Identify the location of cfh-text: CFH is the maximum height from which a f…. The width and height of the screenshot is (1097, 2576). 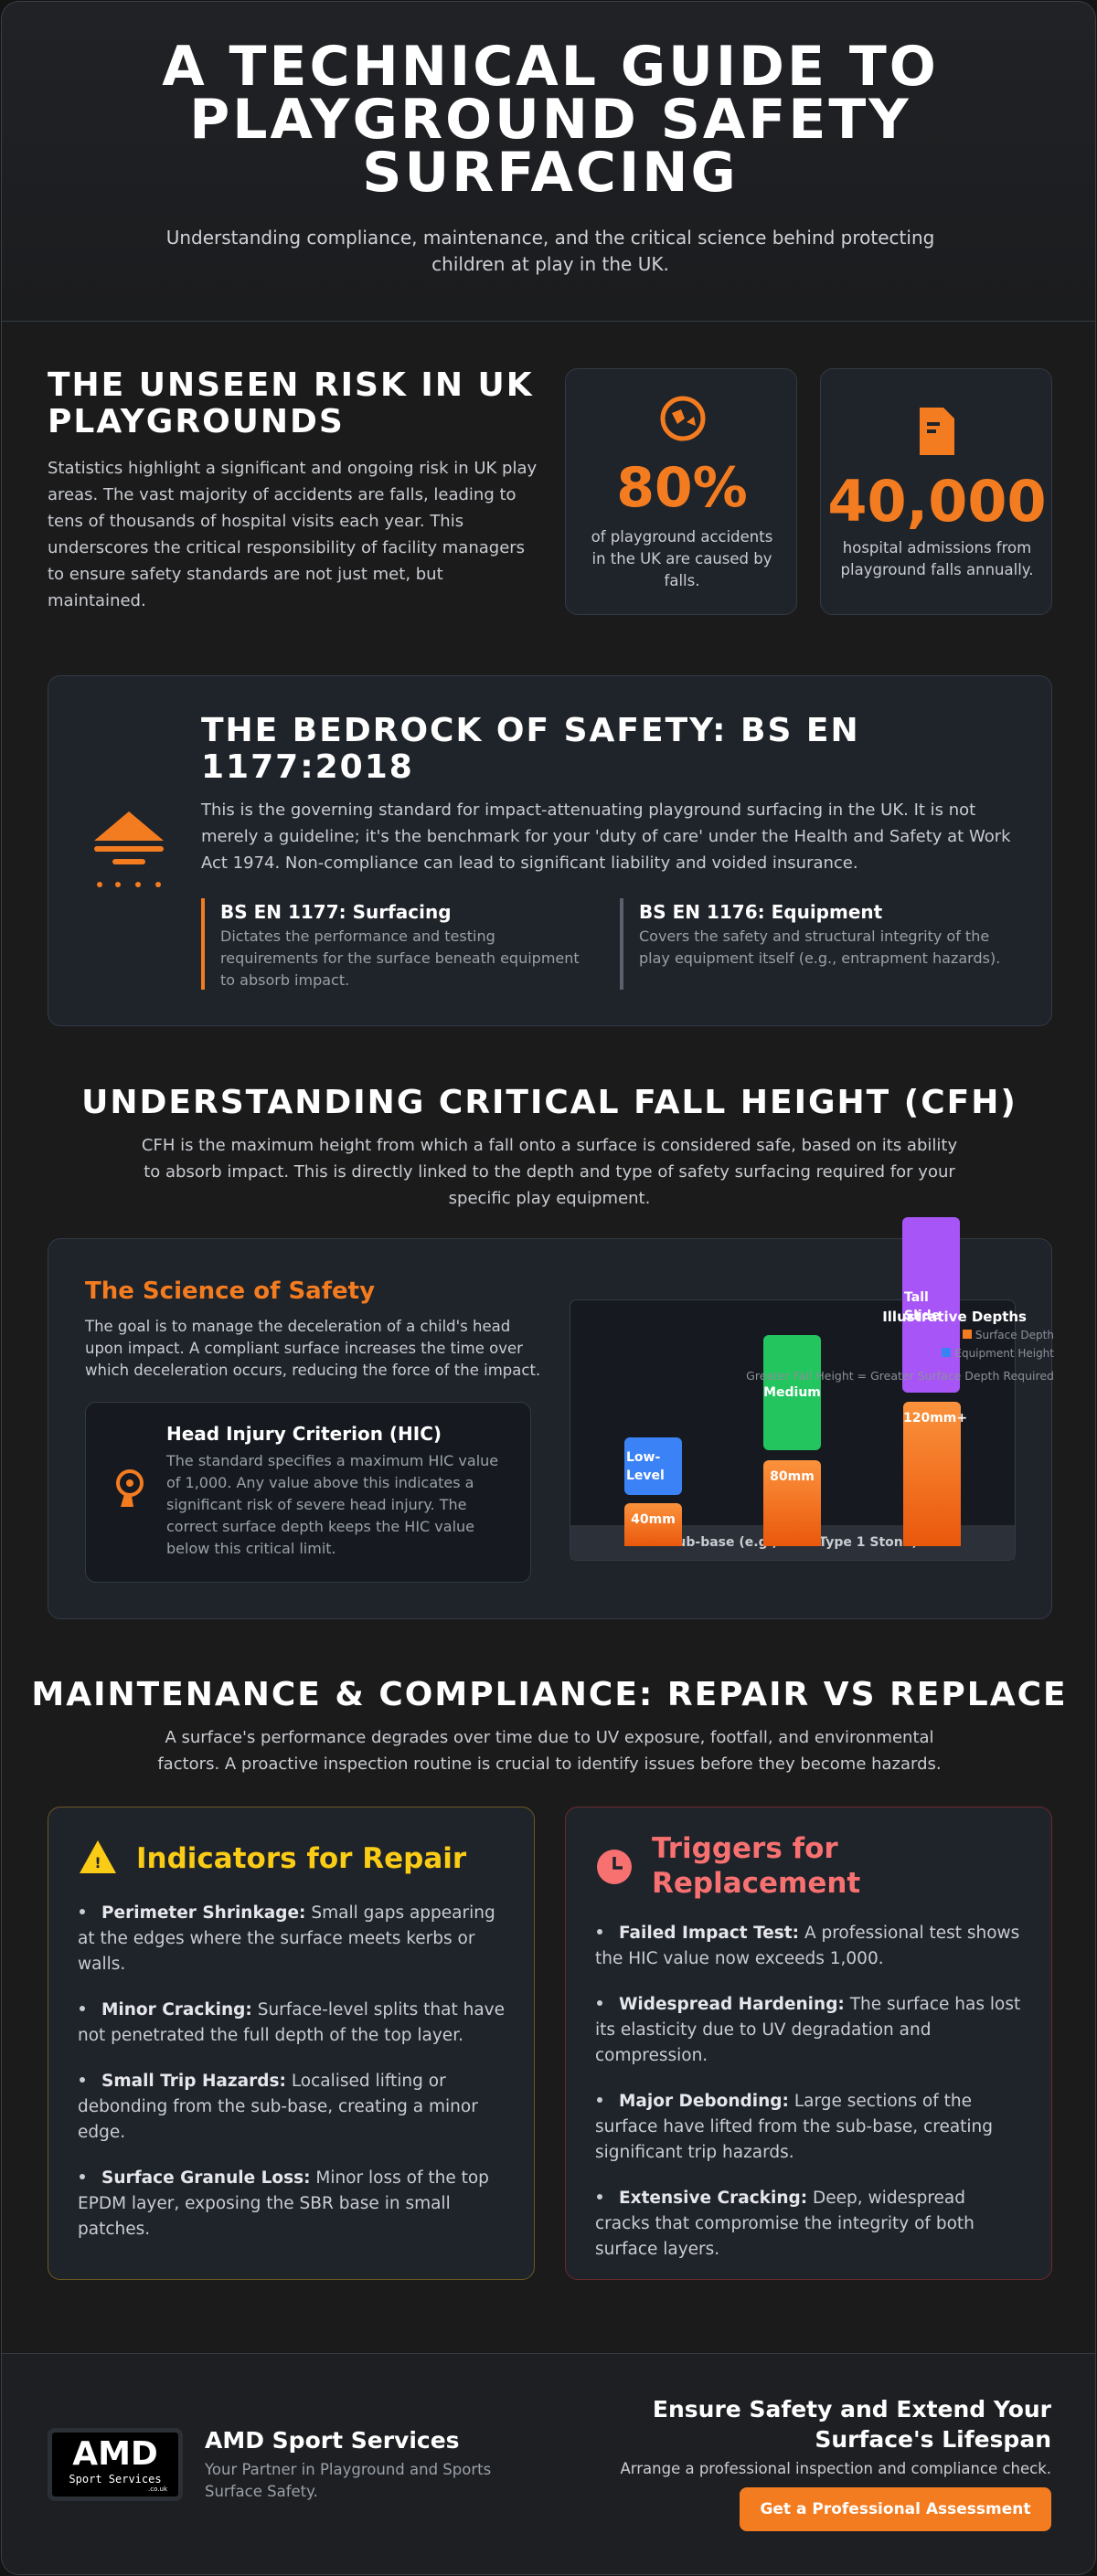
(549, 1172).